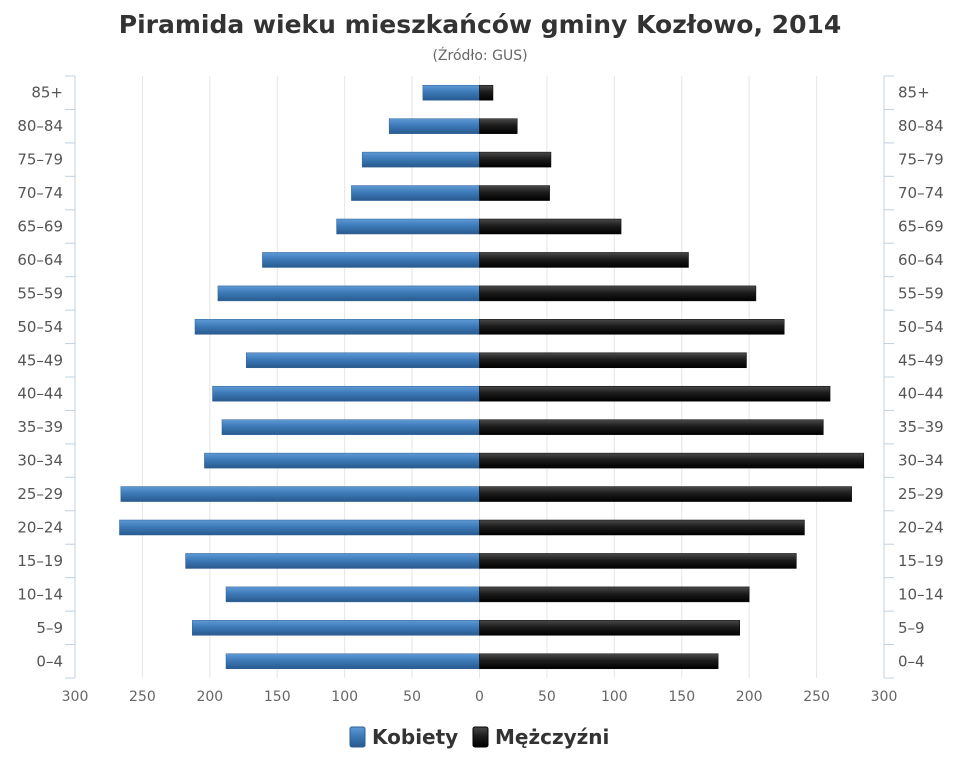 The image size is (960, 772). What do you see at coordinates (40, 327) in the screenshot?
I see `y-category-label-left: 50–54` at bounding box center [40, 327].